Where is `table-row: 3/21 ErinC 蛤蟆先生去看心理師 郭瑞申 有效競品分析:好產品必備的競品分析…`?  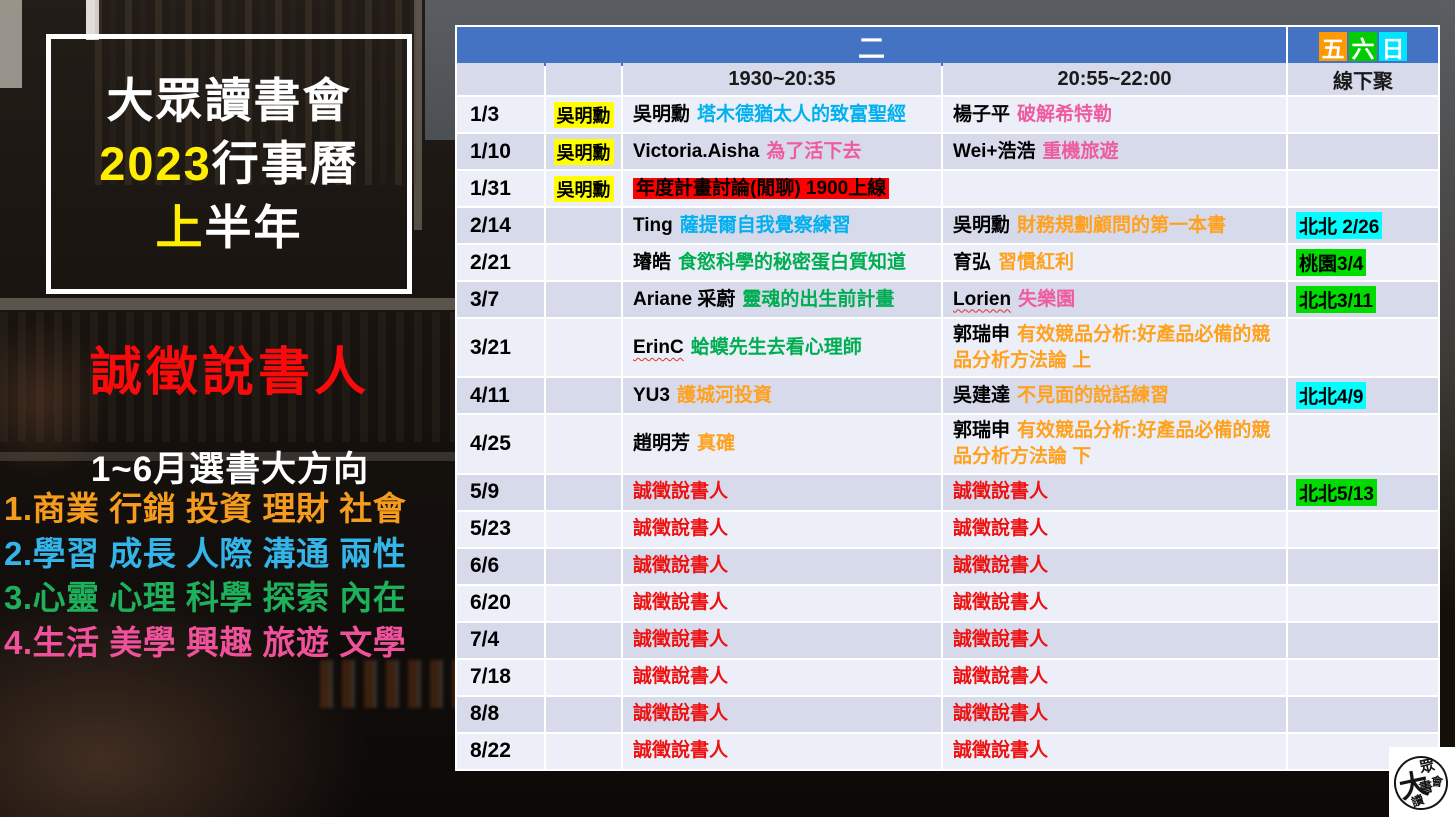
table-row: 3/21 ErinC 蛤蟆先生去看心理師 郭瑞申 有效競品分析:好產品必備的競品分析… is located at coordinates (947, 348).